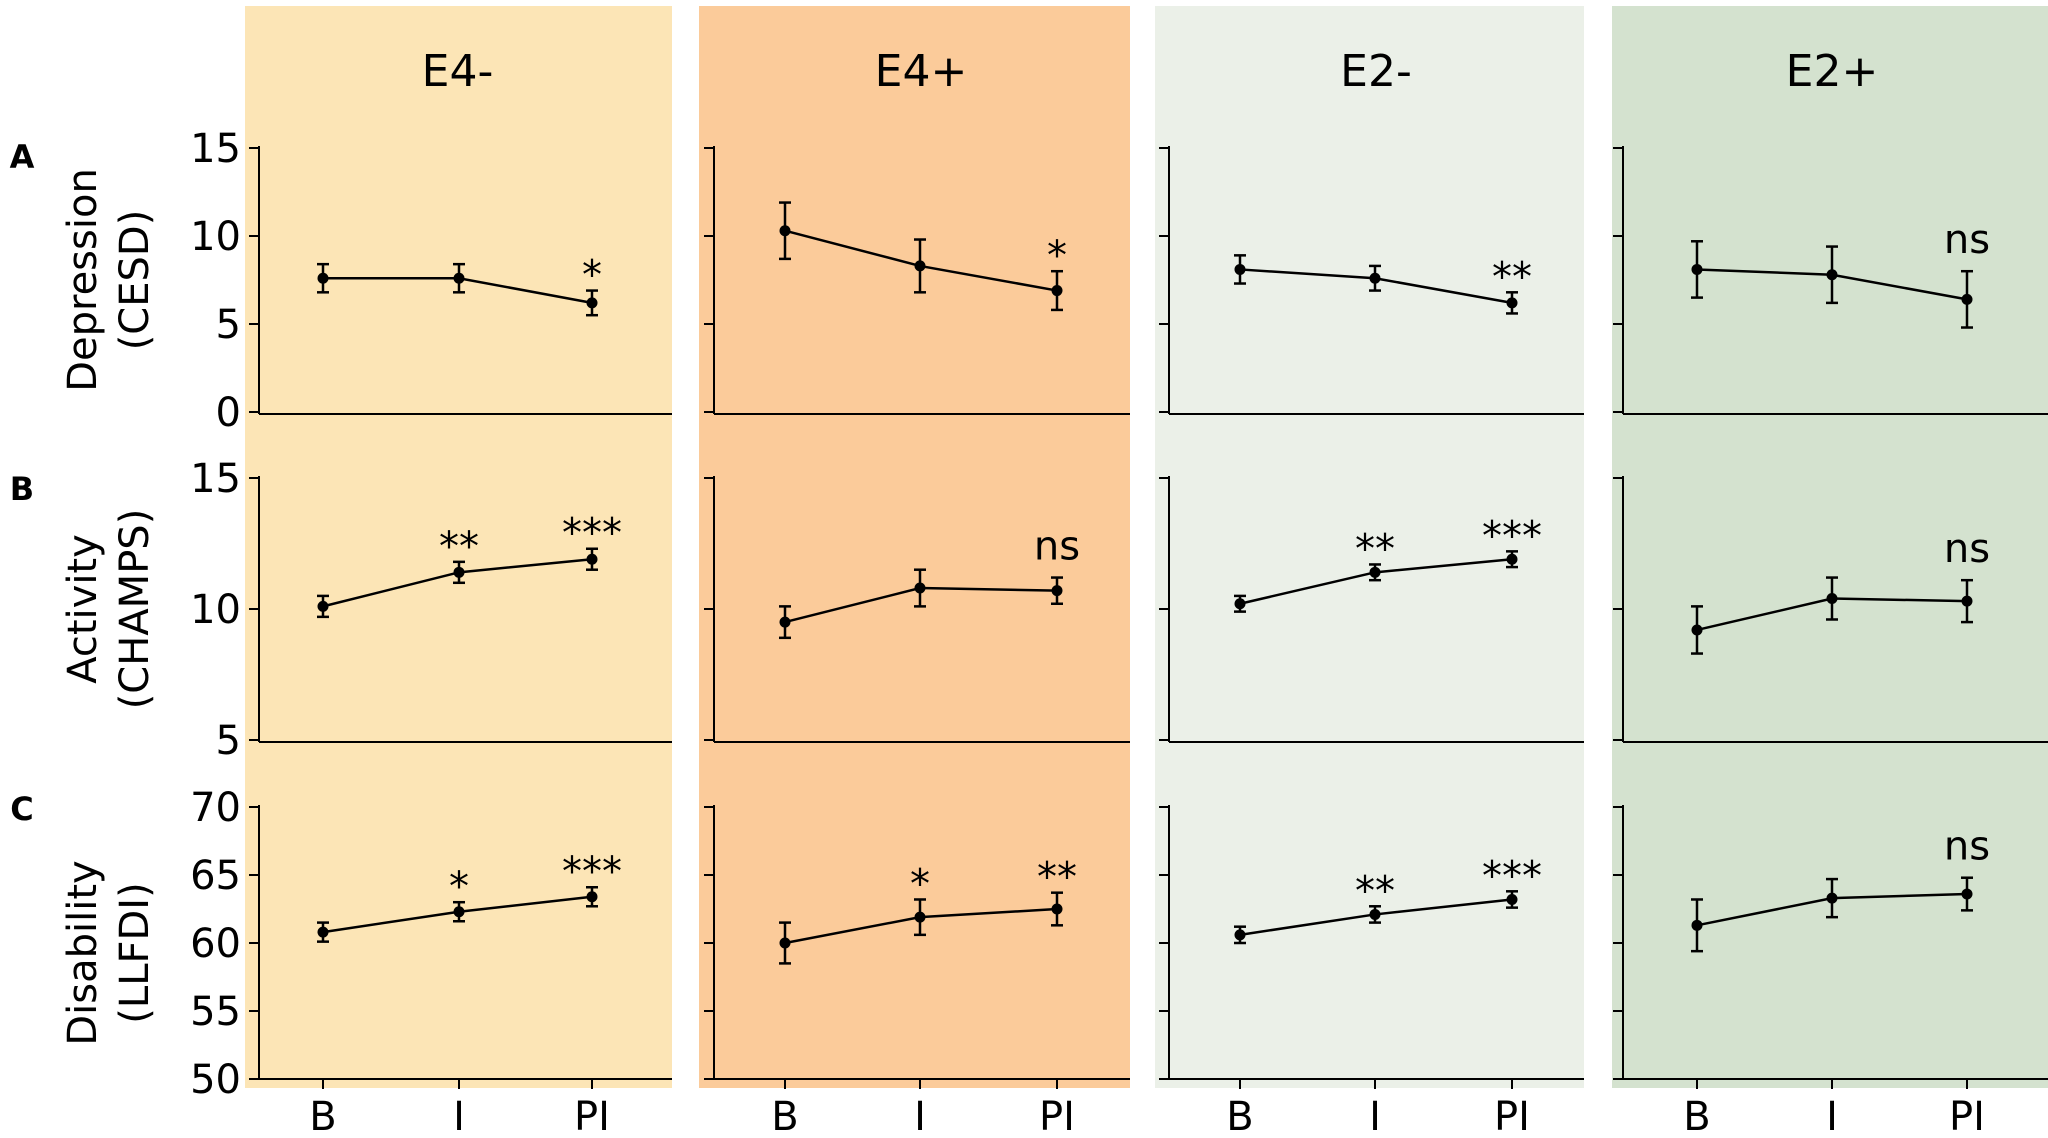 The width and height of the screenshot is (2048, 1138). I want to click on y-axis-title-line1: Disability, so click(83, 952).